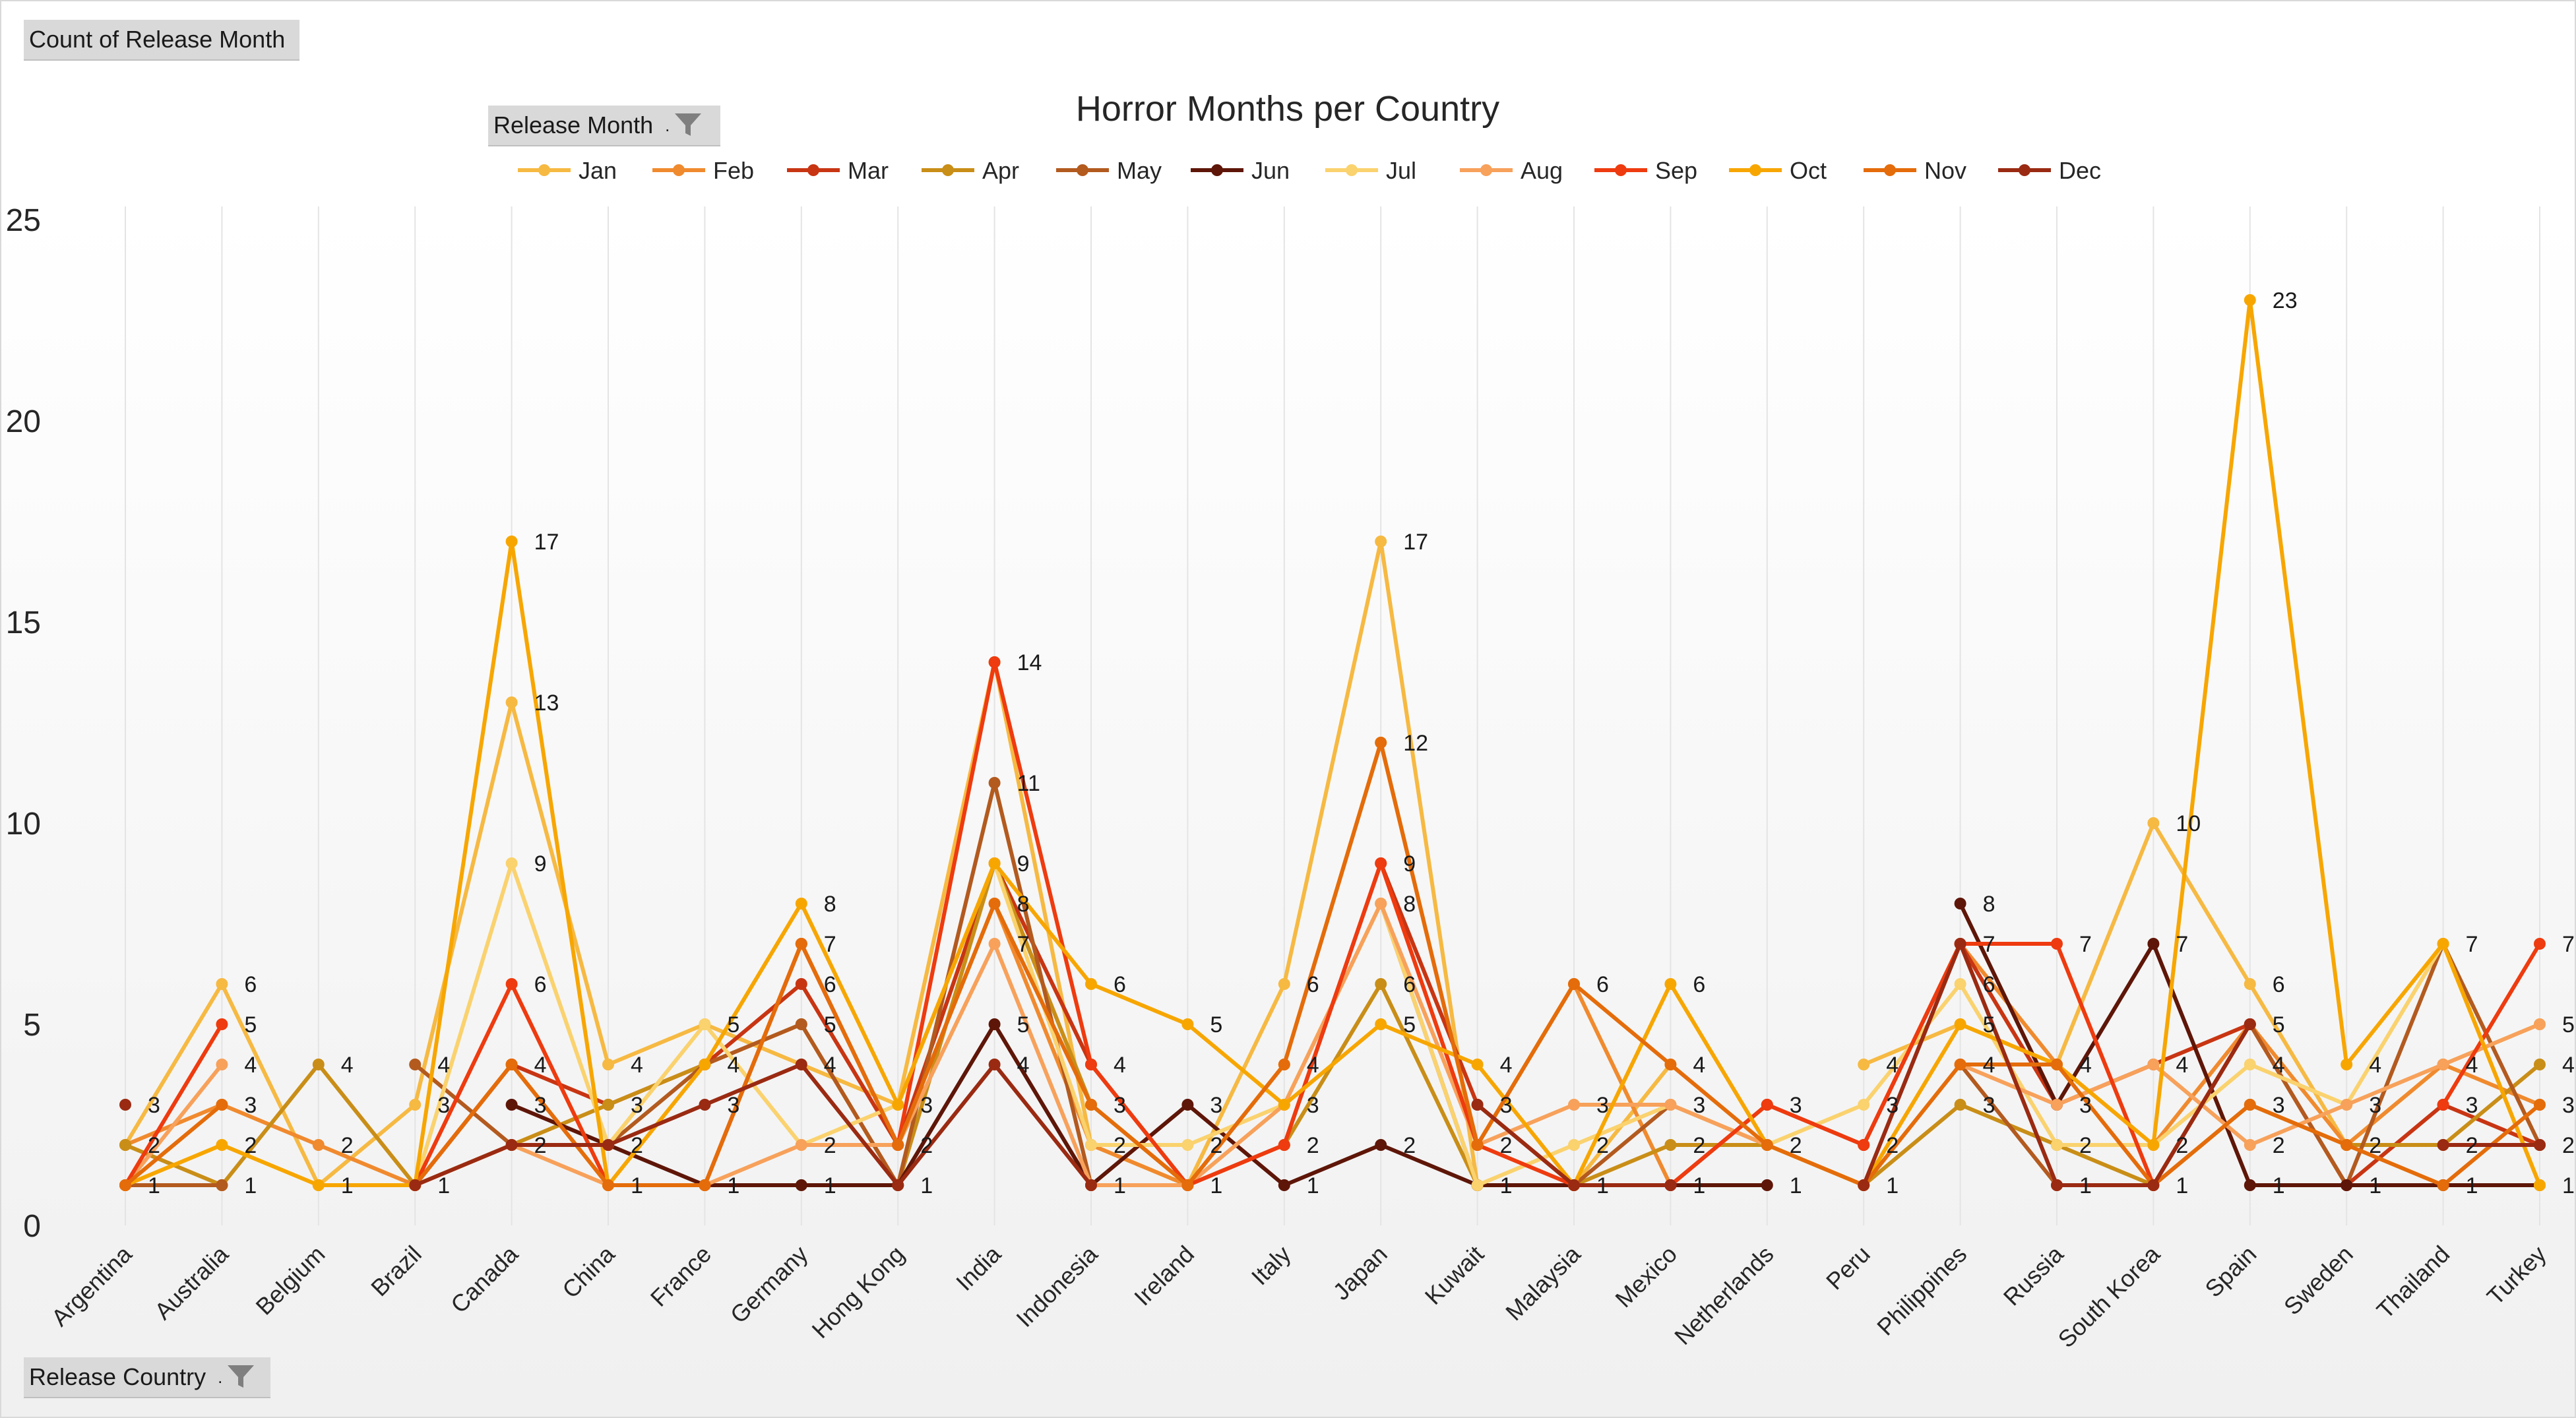  What do you see at coordinates (157, 40) in the screenshot?
I see `value-field-label: Count of Release Month` at bounding box center [157, 40].